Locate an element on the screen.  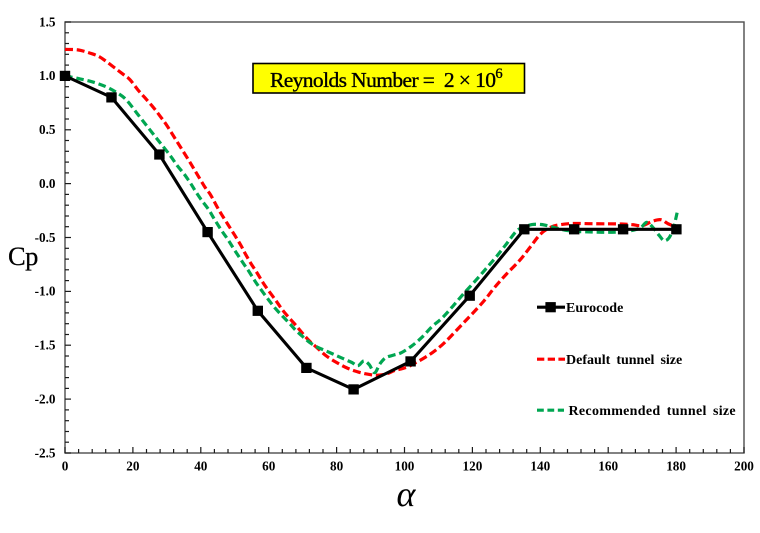
svg-text: 80 is located at coordinates (337, 466).